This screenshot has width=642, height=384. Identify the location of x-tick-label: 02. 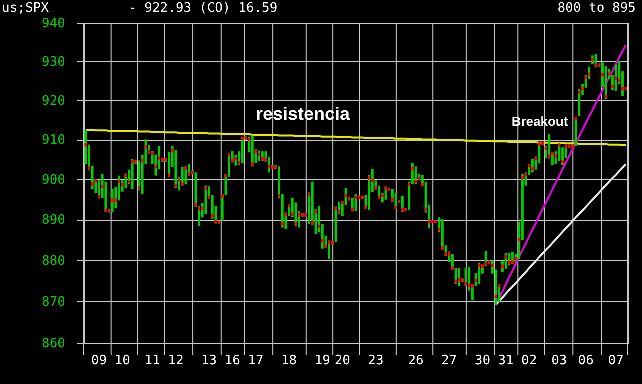
(530, 361).